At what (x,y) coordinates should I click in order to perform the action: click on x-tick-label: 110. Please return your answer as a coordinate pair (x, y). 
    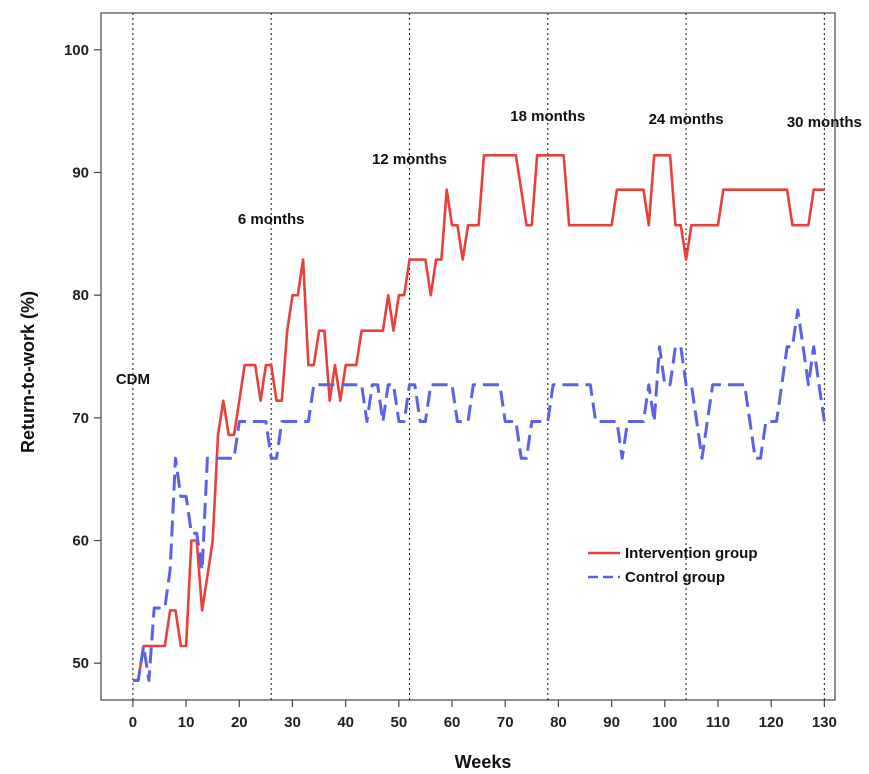
    Looking at the image, I should click on (718, 722).